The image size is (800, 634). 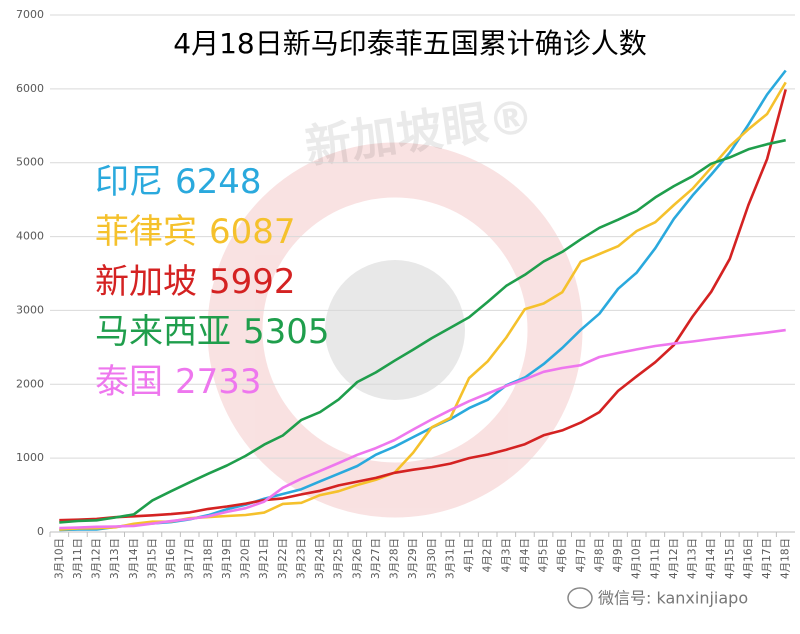 What do you see at coordinates (146, 232) in the screenshot?
I see `legend-label: 菲律宾` at bounding box center [146, 232].